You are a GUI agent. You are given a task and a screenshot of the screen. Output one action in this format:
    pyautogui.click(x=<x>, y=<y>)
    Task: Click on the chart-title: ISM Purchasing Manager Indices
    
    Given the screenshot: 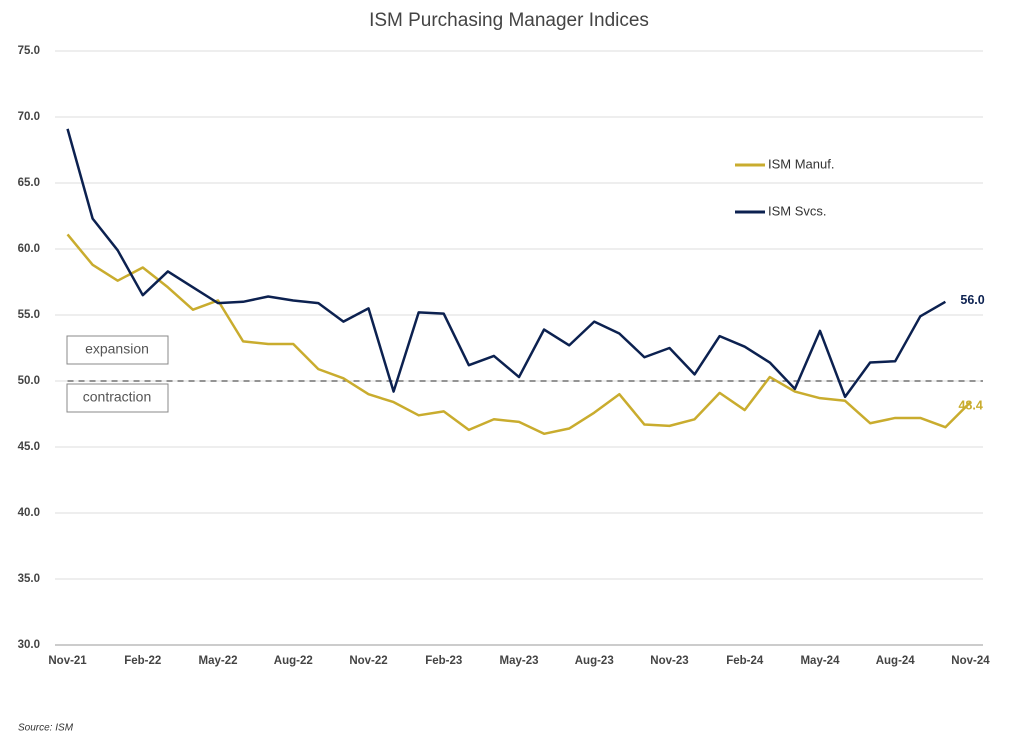 What is the action you would take?
    pyautogui.click(x=509, y=20)
    